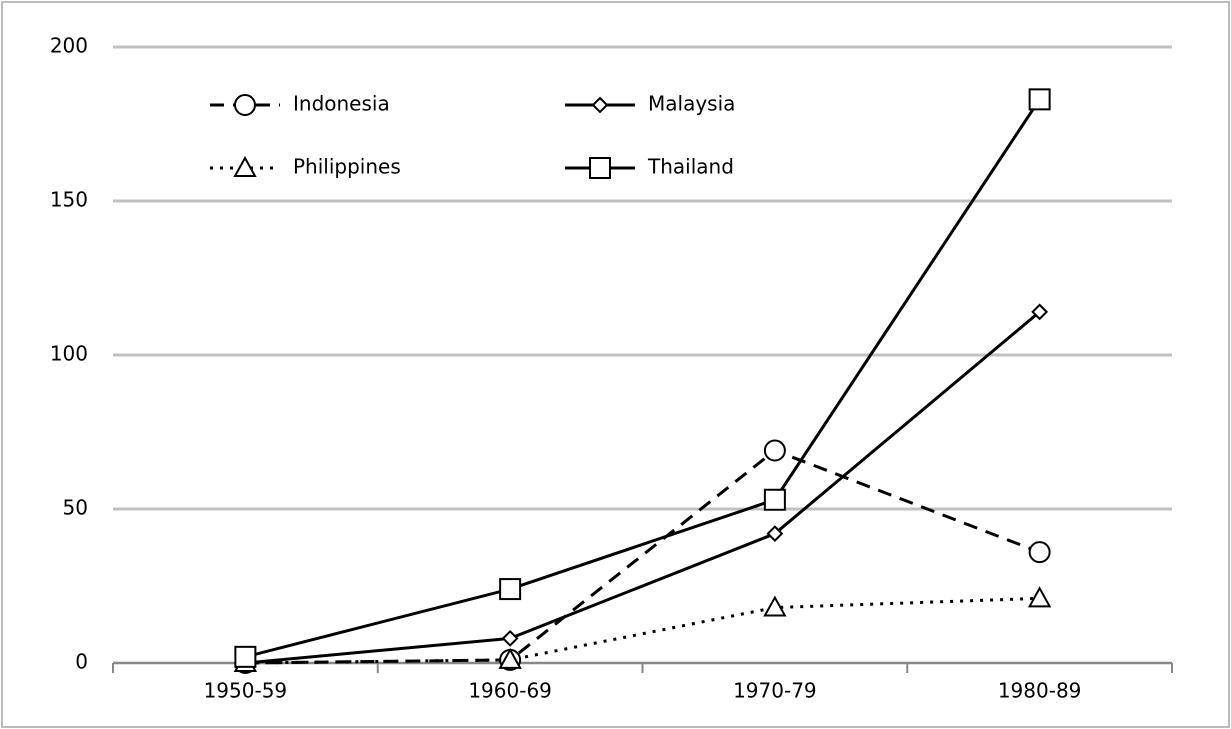 The height and width of the screenshot is (729, 1231). Describe the element at coordinates (347, 167) in the screenshot. I see `legend-label: Philippines` at that location.